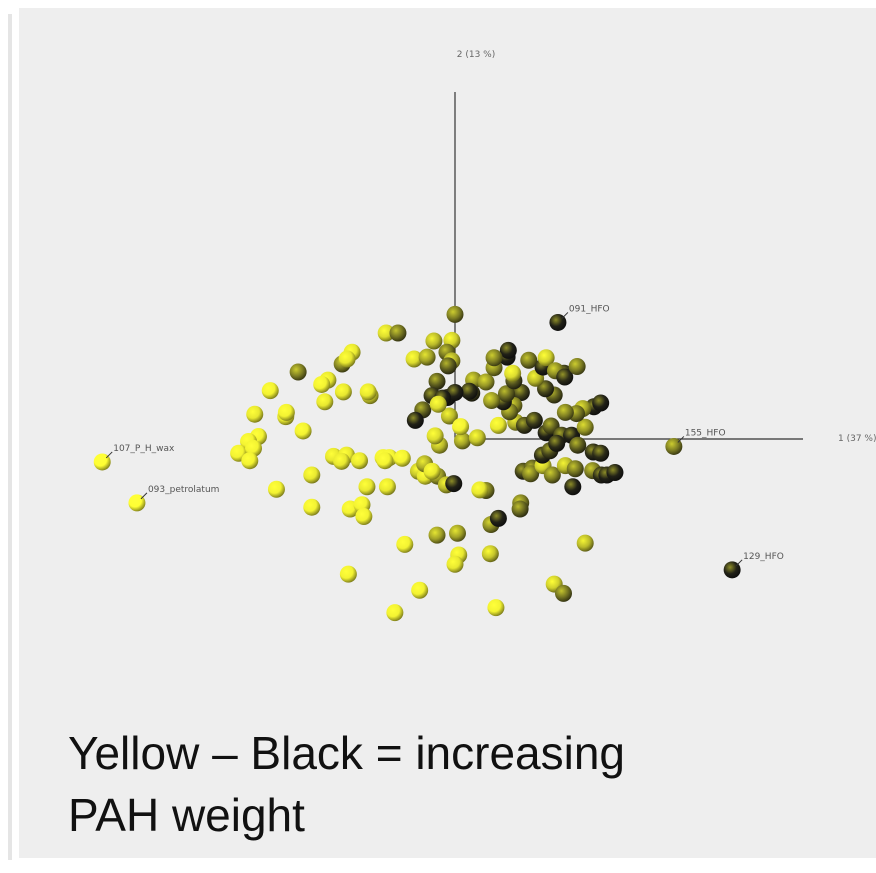  What do you see at coordinates (705, 433) in the screenshot?
I see `point-label: 155_HFO` at bounding box center [705, 433].